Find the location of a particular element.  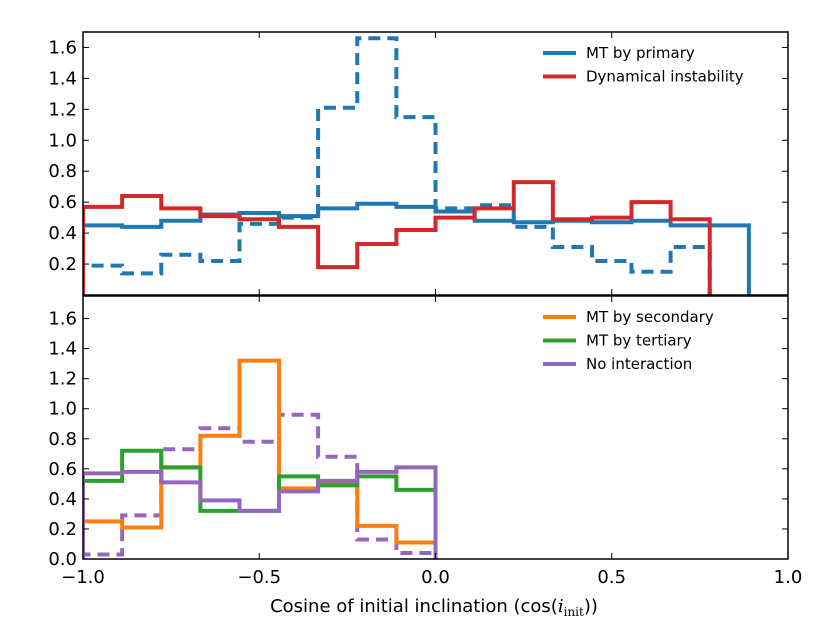

bottom-y-tick-label: 0.0 is located at coordinates (62, 559).